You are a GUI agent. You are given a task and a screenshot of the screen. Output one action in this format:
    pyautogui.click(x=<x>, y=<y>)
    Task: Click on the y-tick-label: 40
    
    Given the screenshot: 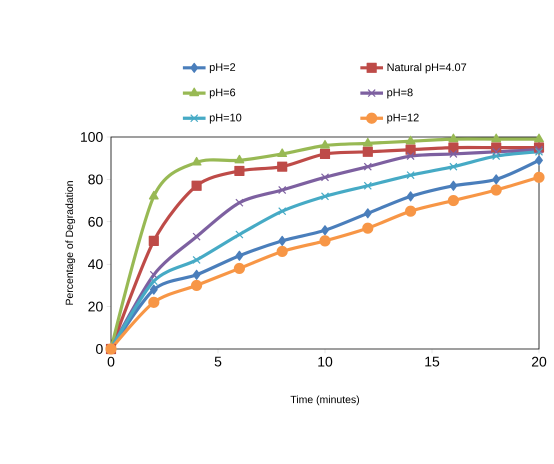 What is the action you would take?
    pyautogui.click(x=95, y=264)
    